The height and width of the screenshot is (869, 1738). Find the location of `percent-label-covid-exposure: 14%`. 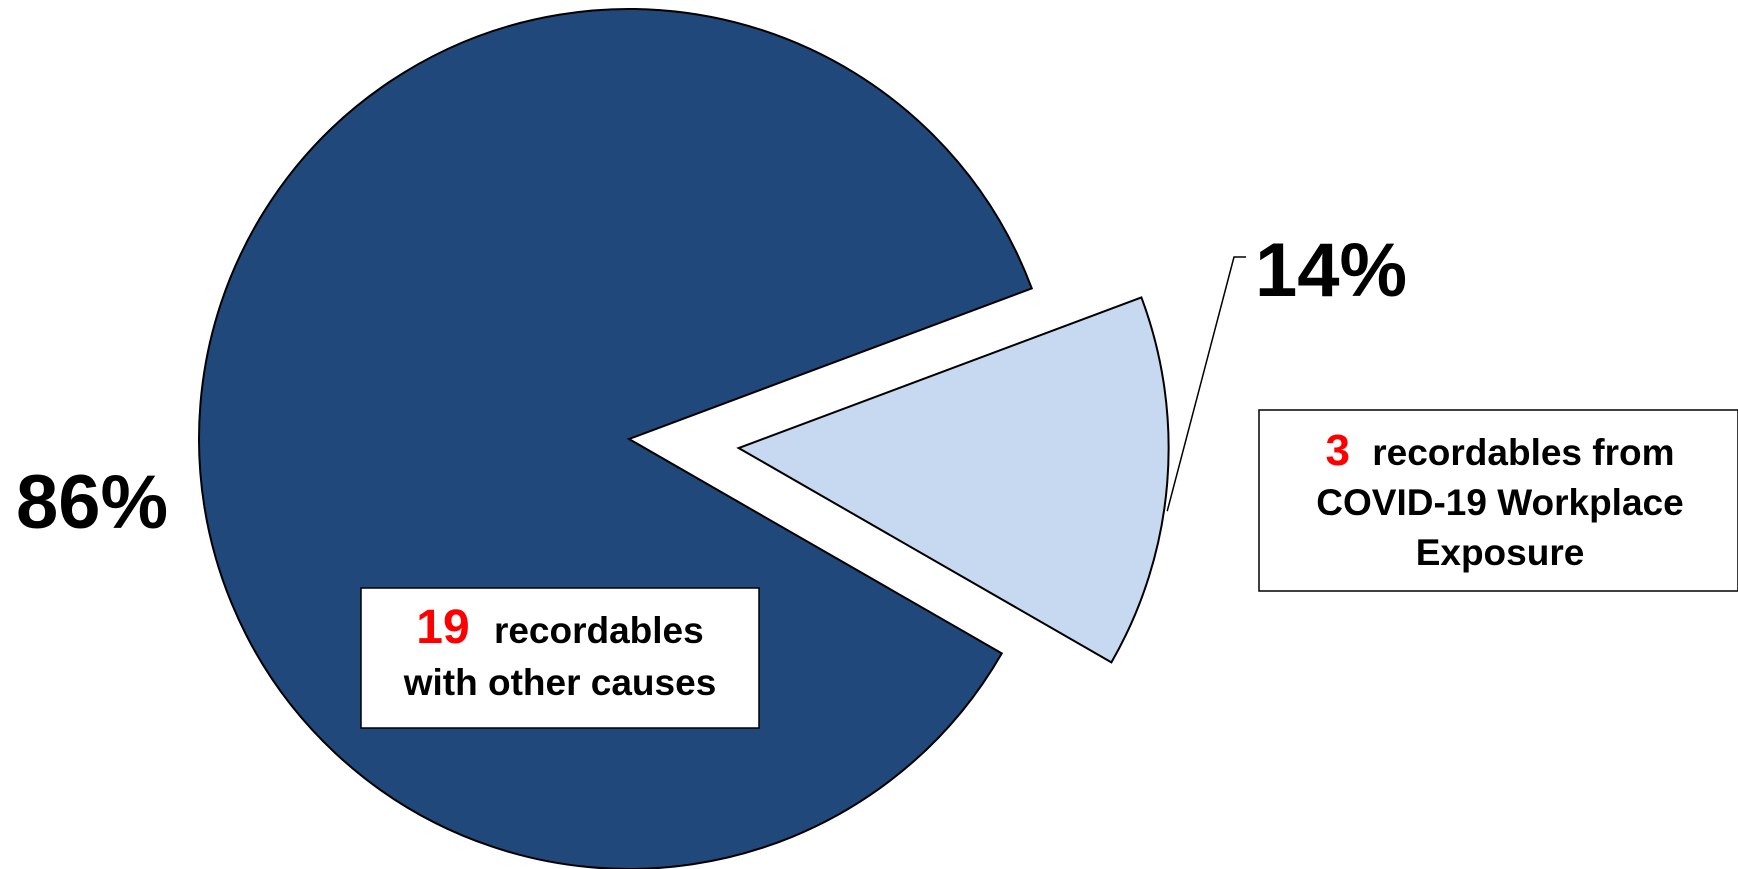

percent-label-covid-exposure: 14% is located at coordinates (1331, 270).